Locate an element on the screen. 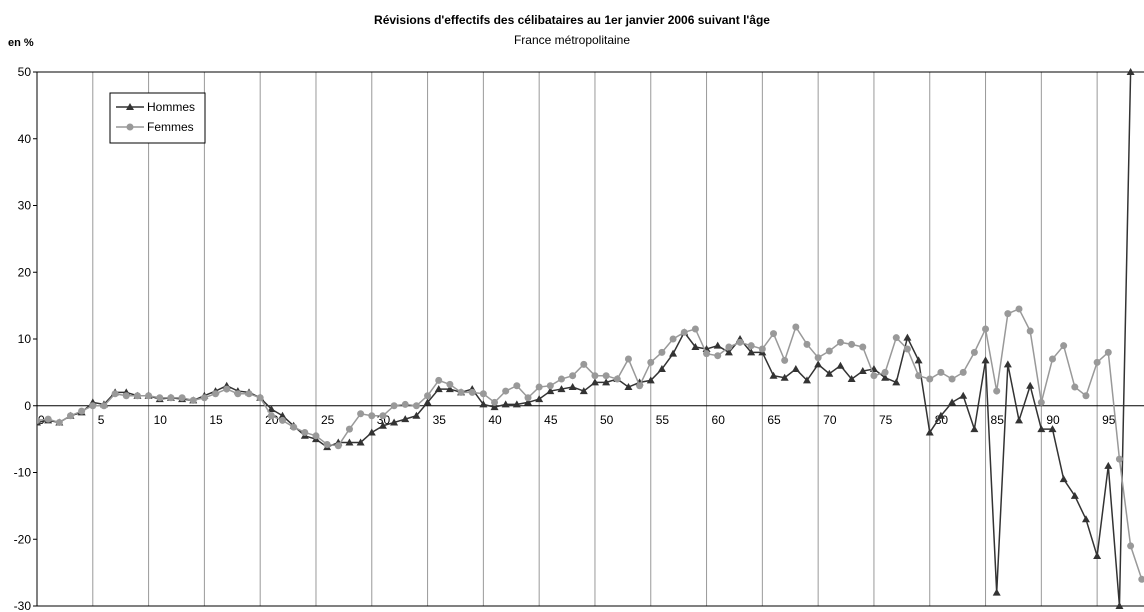 The width and height of the screenshot is (1144, 612). x-tick-label: 45 is located at coordinates (551, 420).